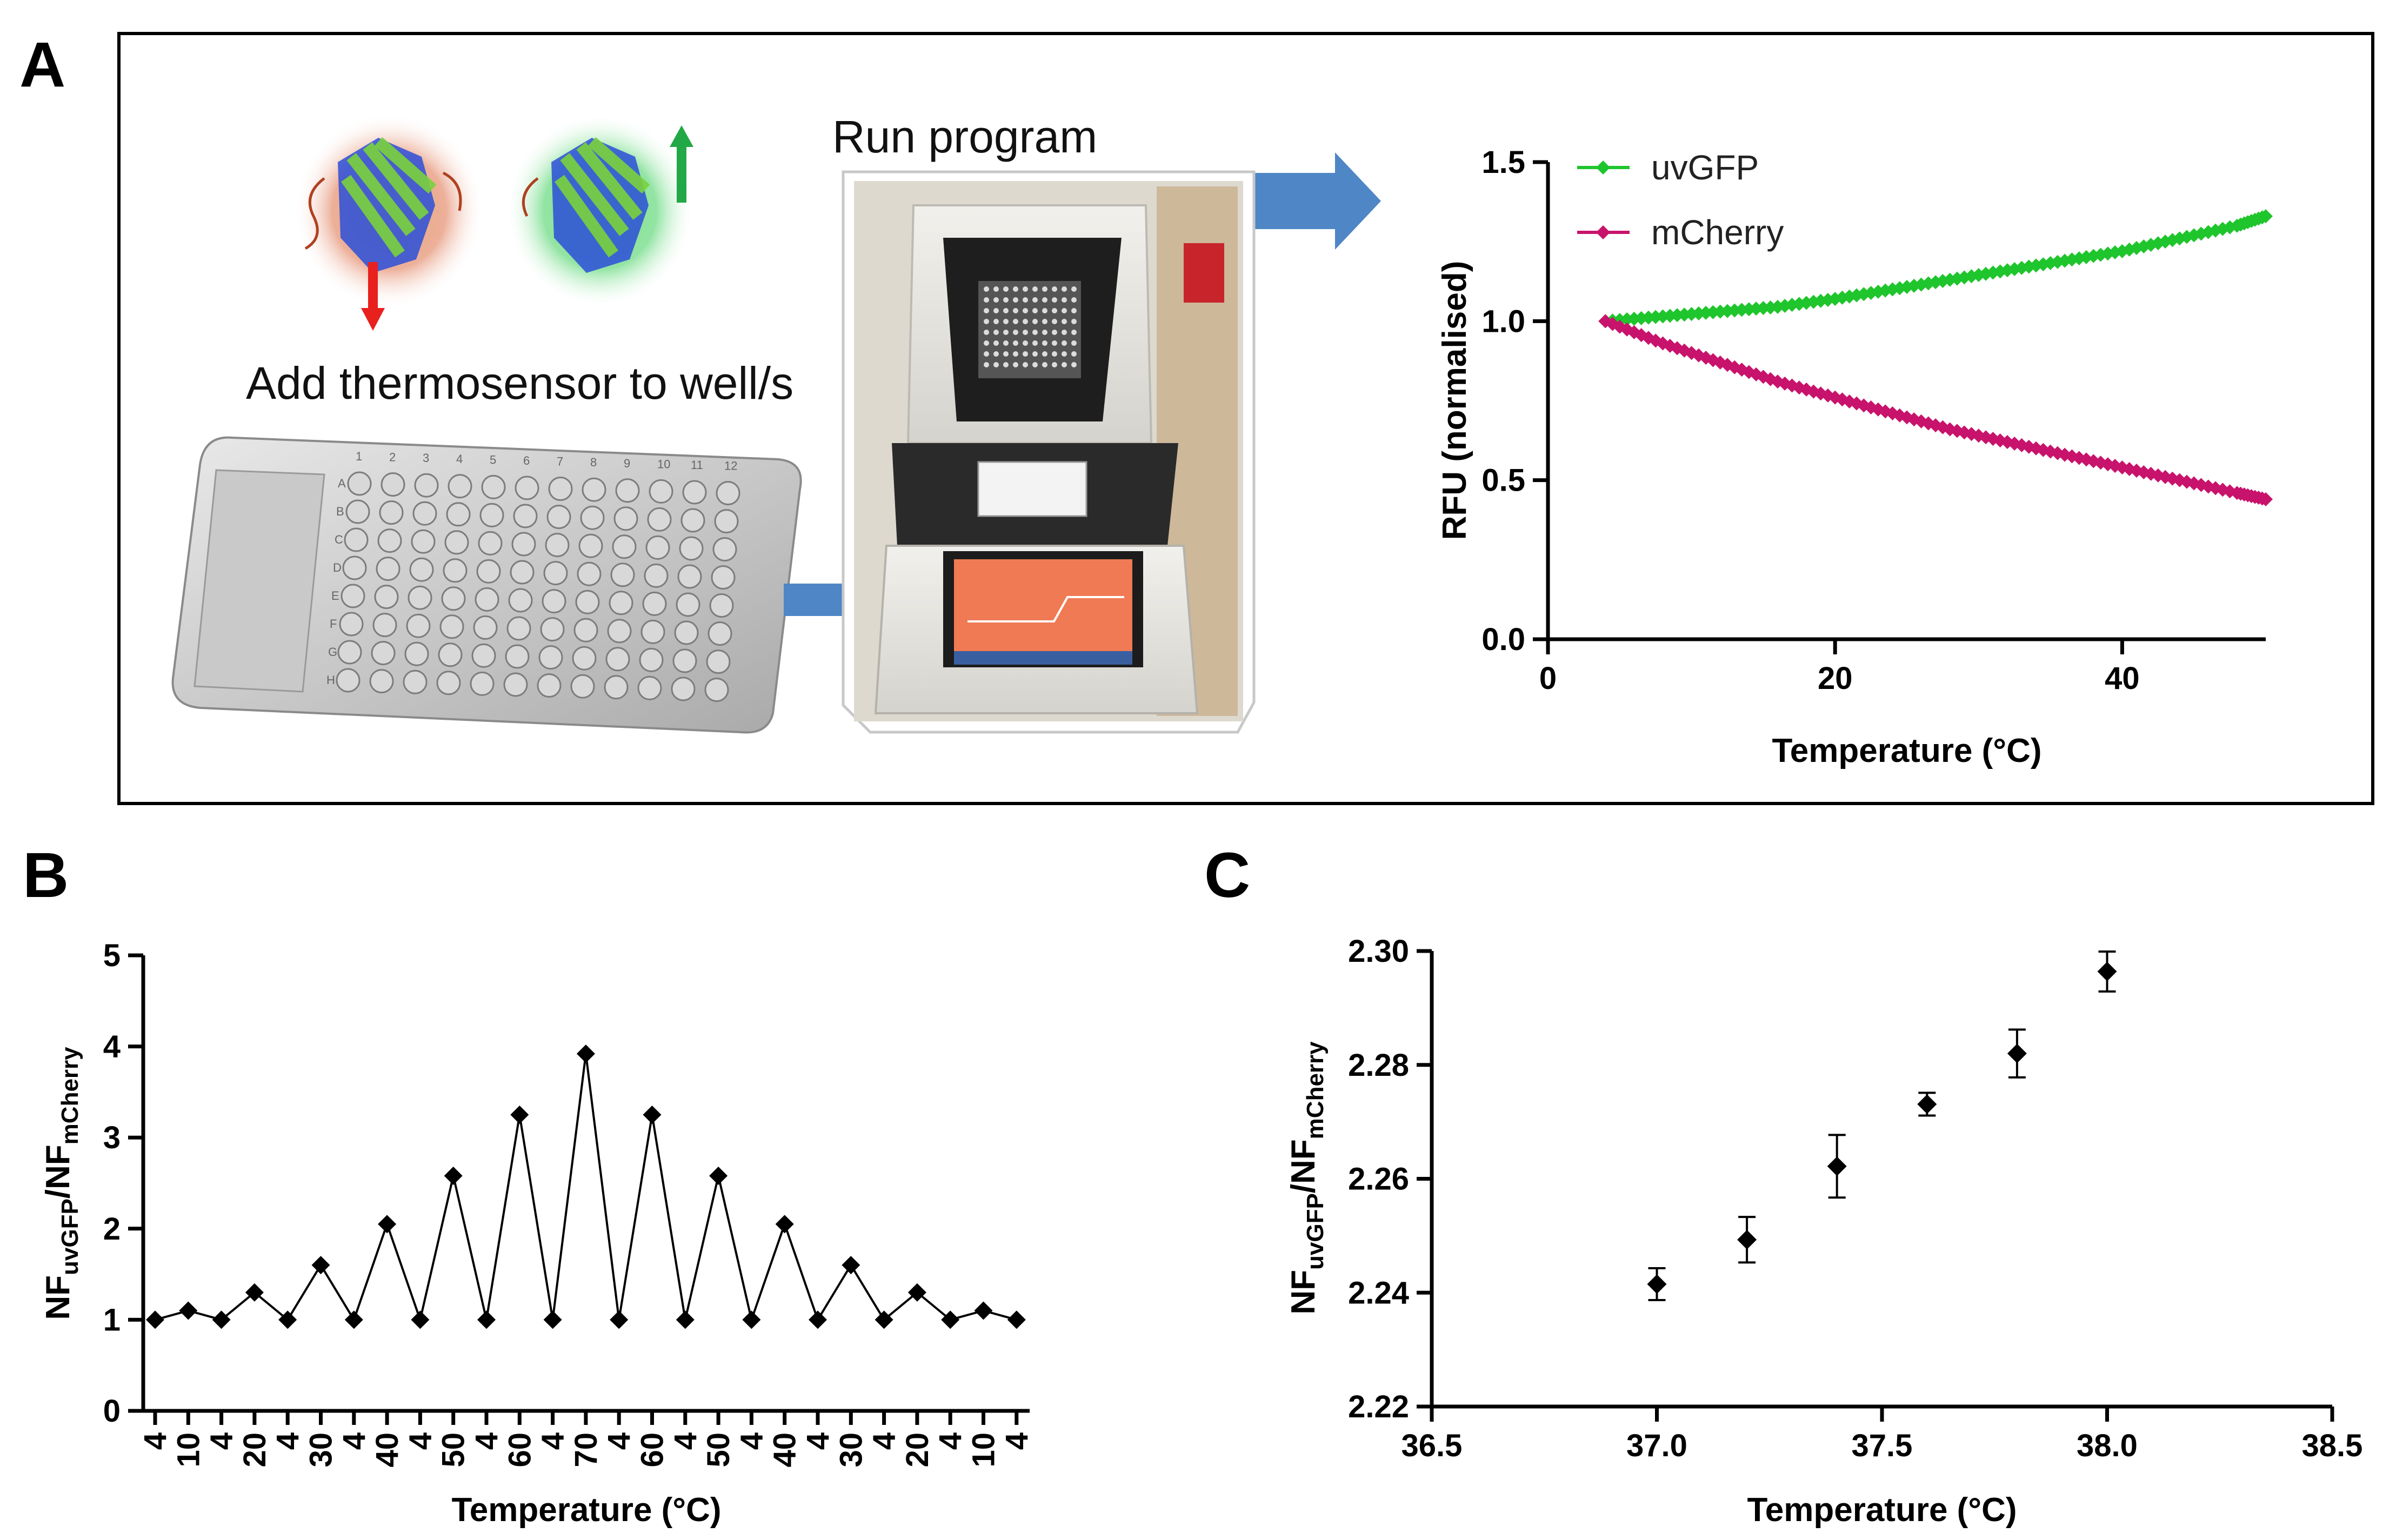  What do you see at coordinates (342, 483) in the screenshot?
I see `plate-row-label: A` at bounding box center [342, 483].